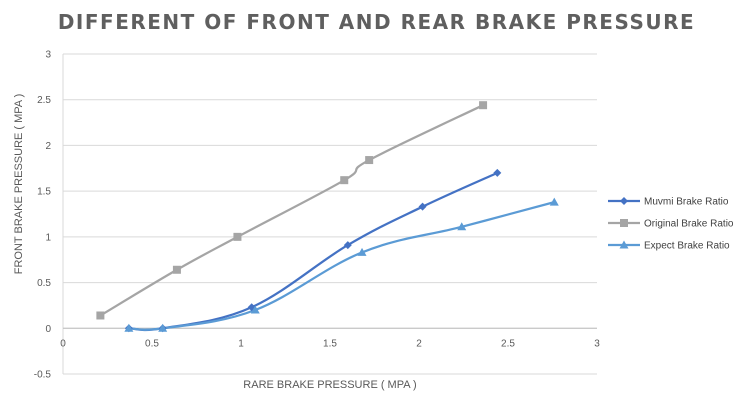  I want to click on x-tick-label: 0.5, so click(152, 343).